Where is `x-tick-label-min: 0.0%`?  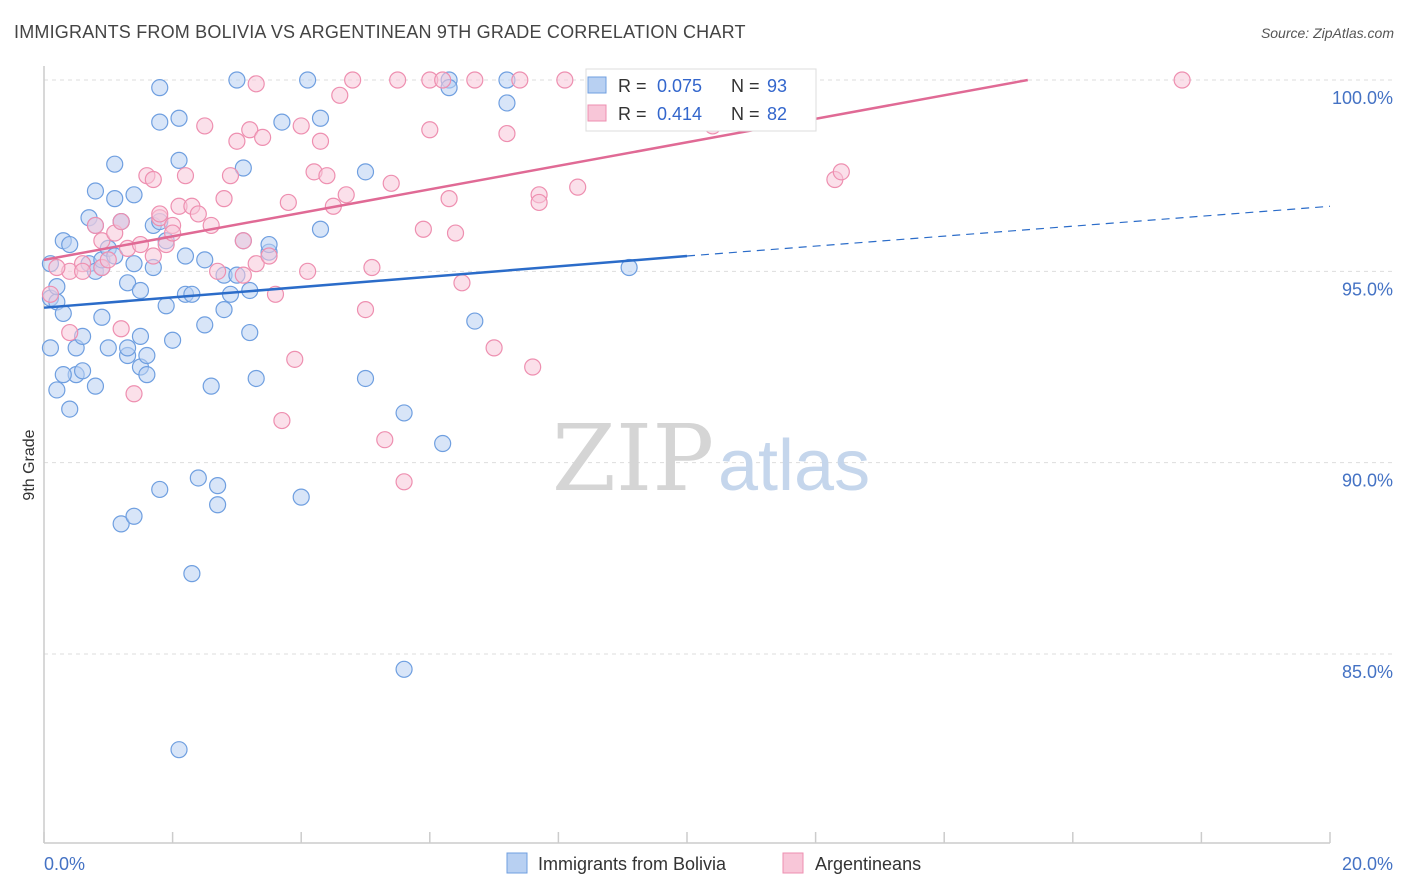
x-tick-label-min: 0.0% is located at coordinates (64, 864).